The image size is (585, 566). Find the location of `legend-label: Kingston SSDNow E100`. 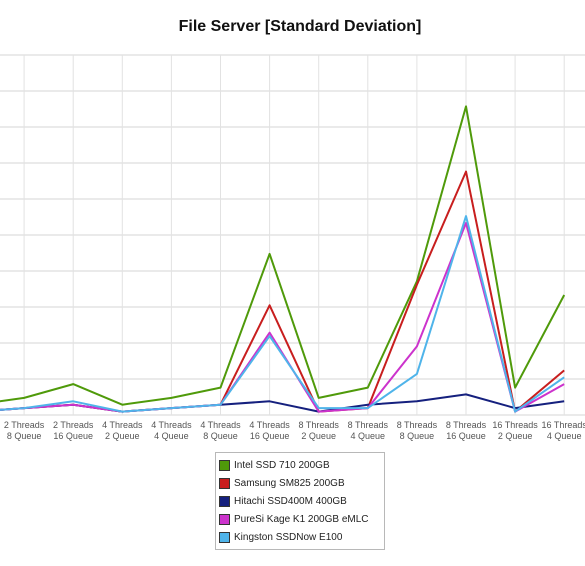

legend-label: Kingston SSDNow E100 is located at coordinates (288, 537).